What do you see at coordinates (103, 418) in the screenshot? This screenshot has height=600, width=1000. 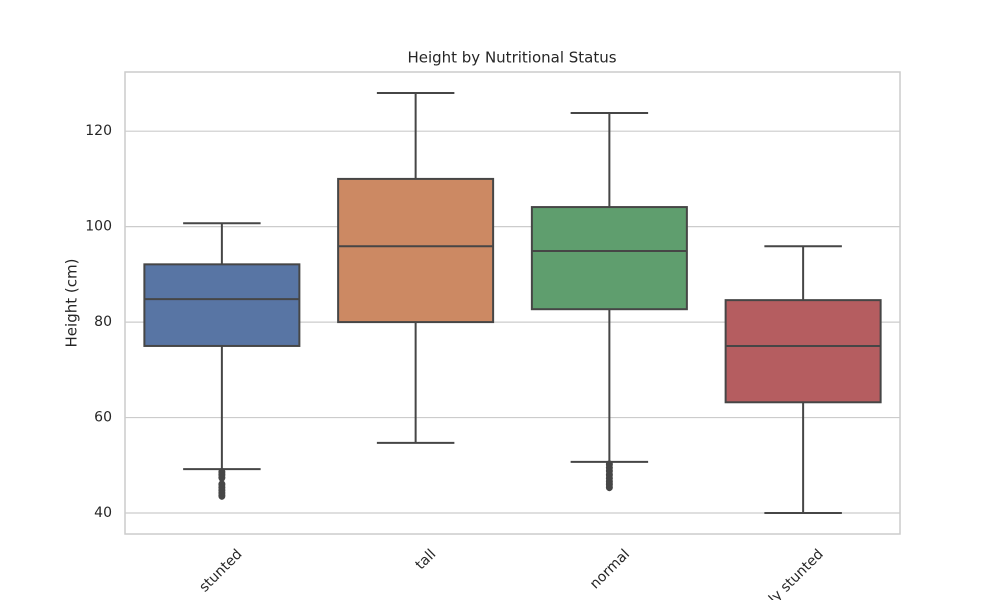 I see `y-tick-label: 60` at bounding box center [103, 418].